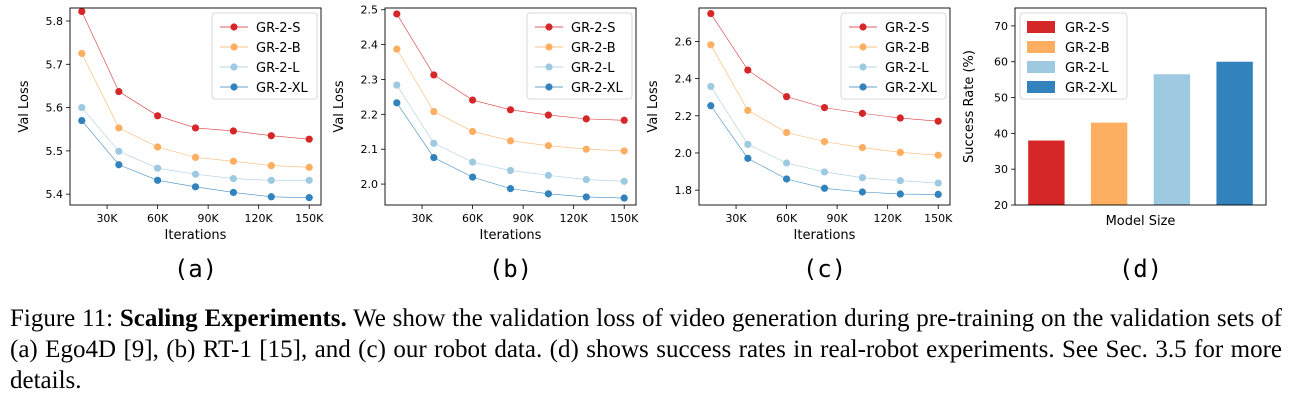  Describe the element at coordinates (370, 149) in the screenshot. I see `y-tick-label: 2.1` at that location.